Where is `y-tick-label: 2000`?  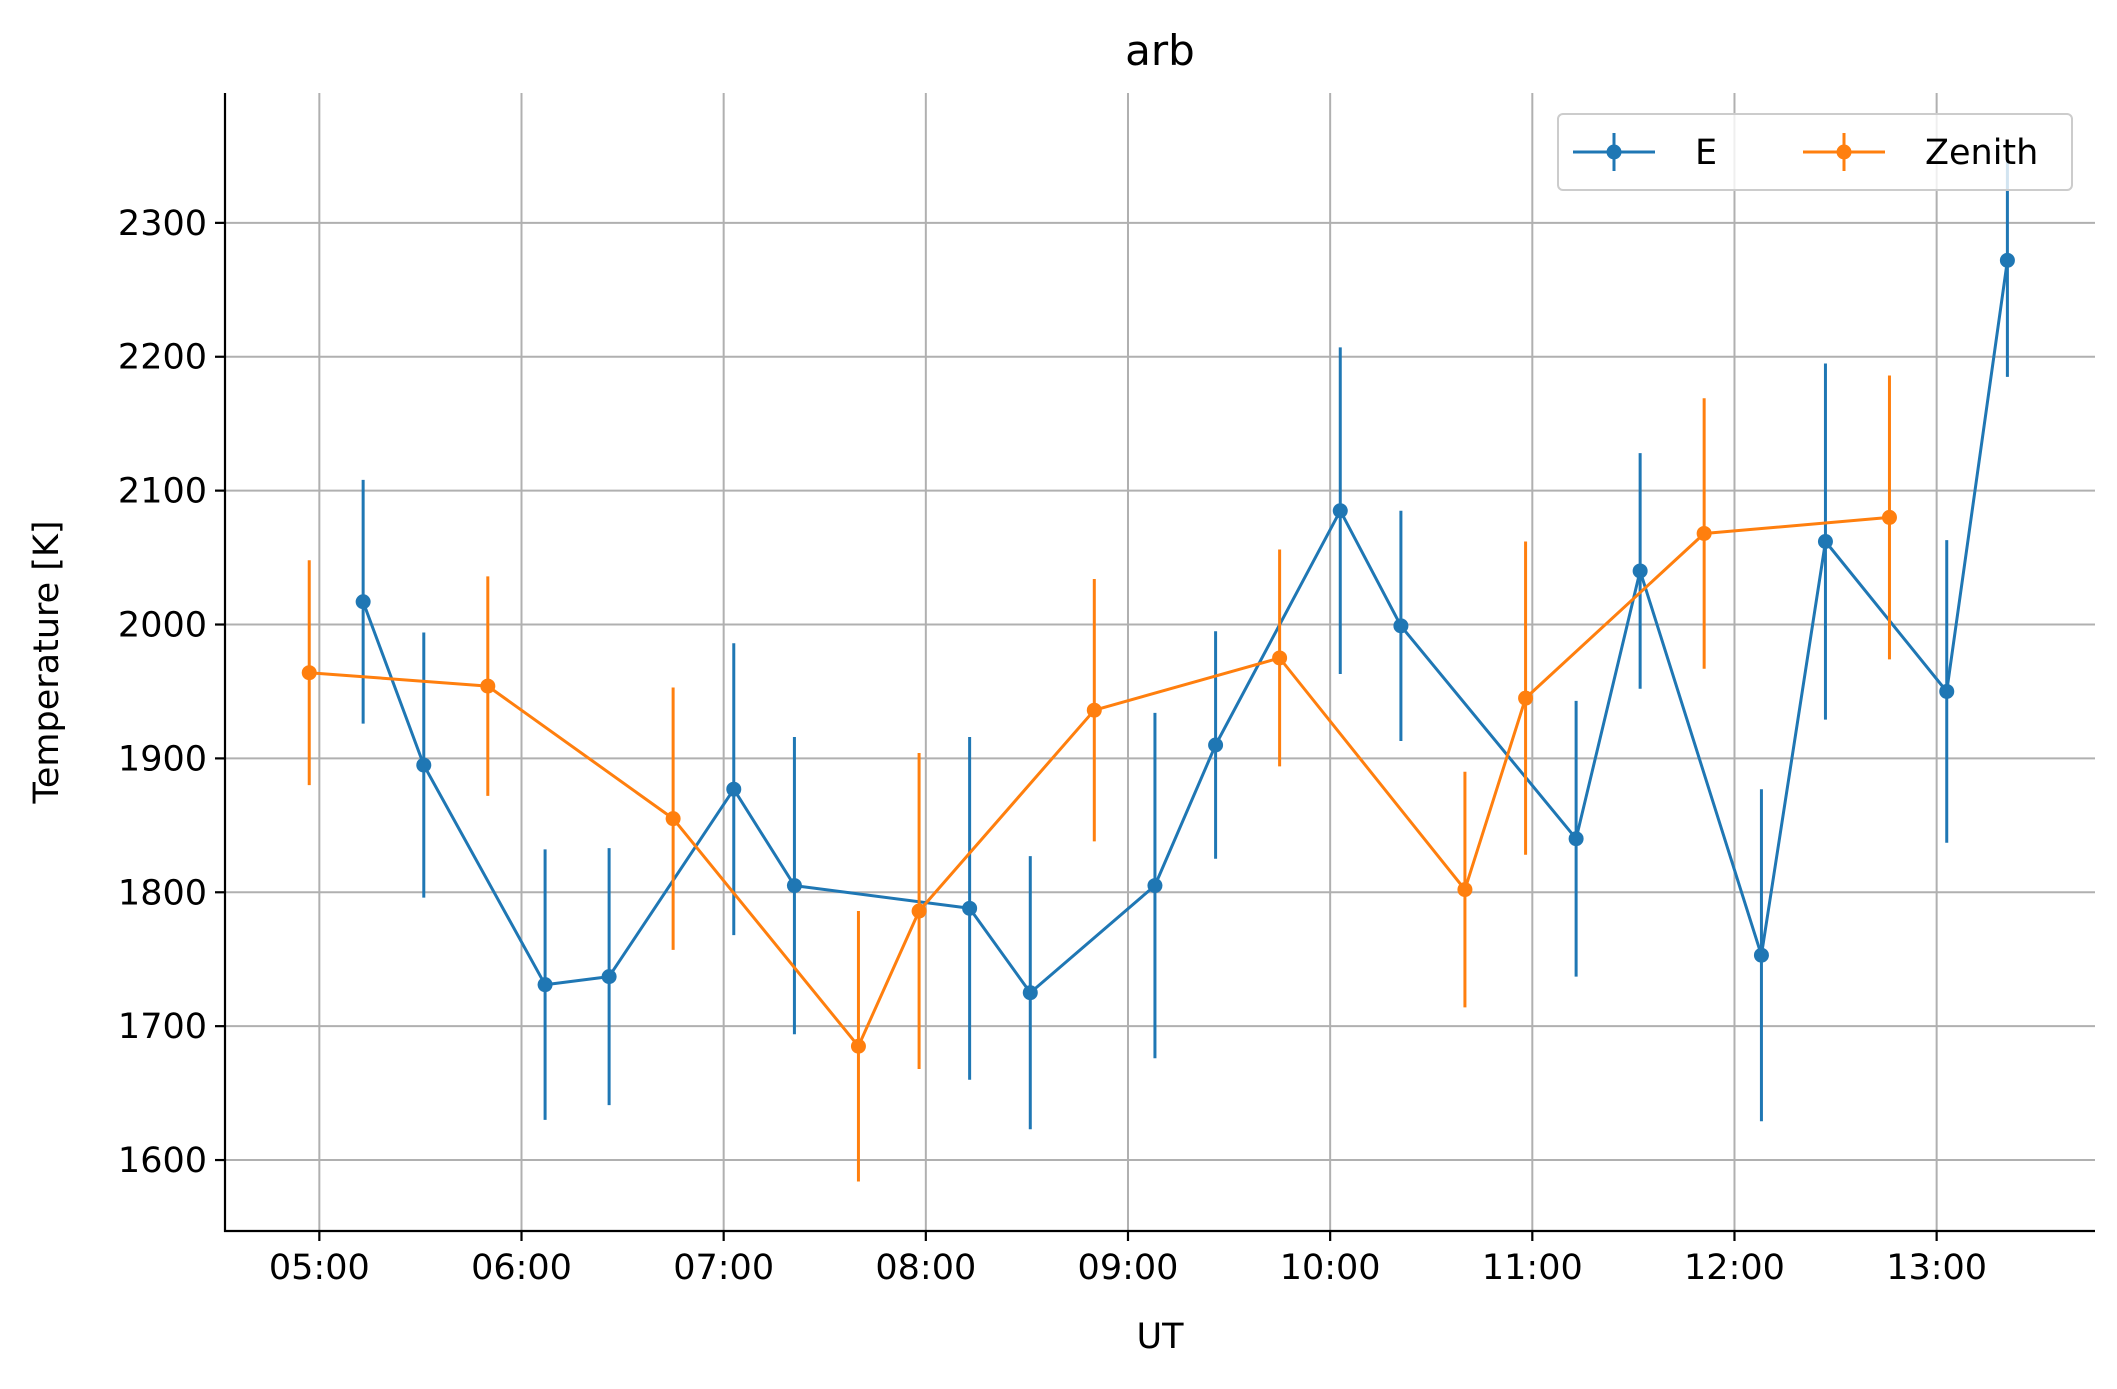 y-tick-label: 2000 is located at coordinates (162, 626).